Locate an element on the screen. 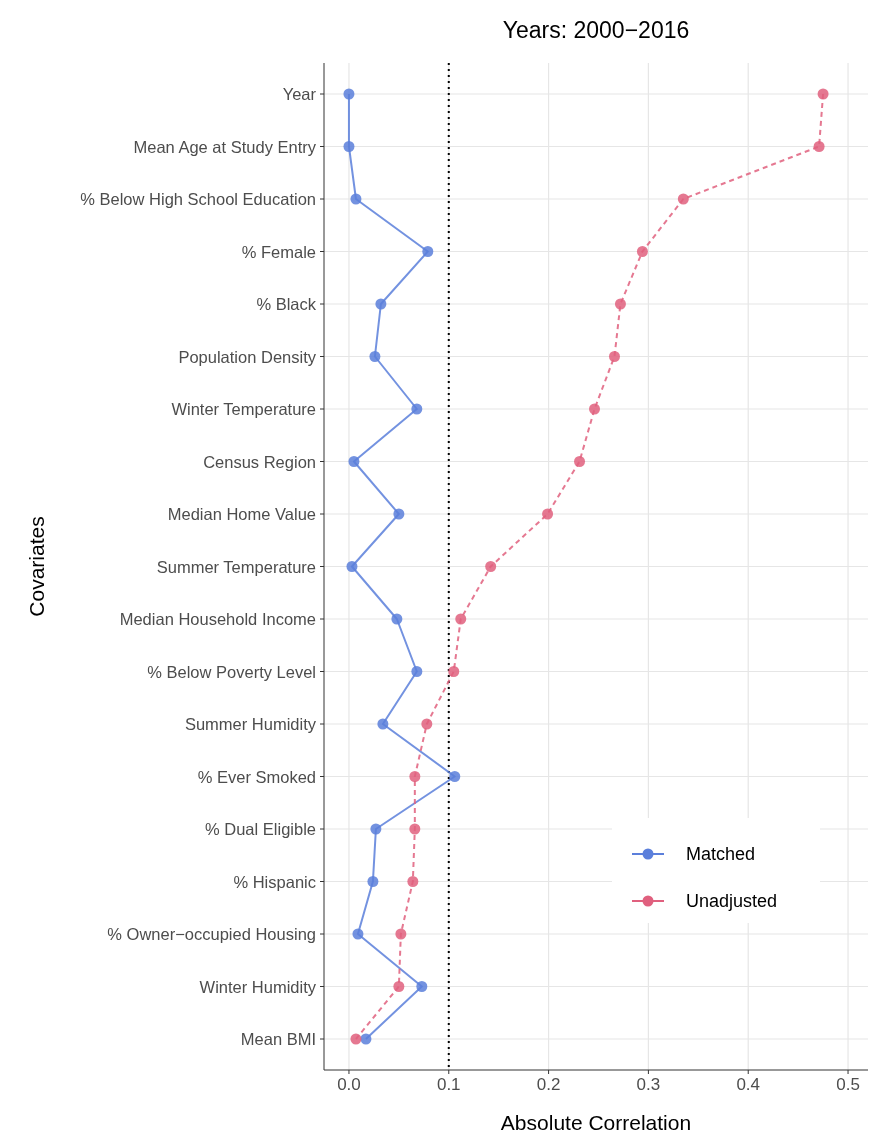 This screenshot has width=870, height=1144. y-axis-title: Covariates is located at coordinates (36, 566).